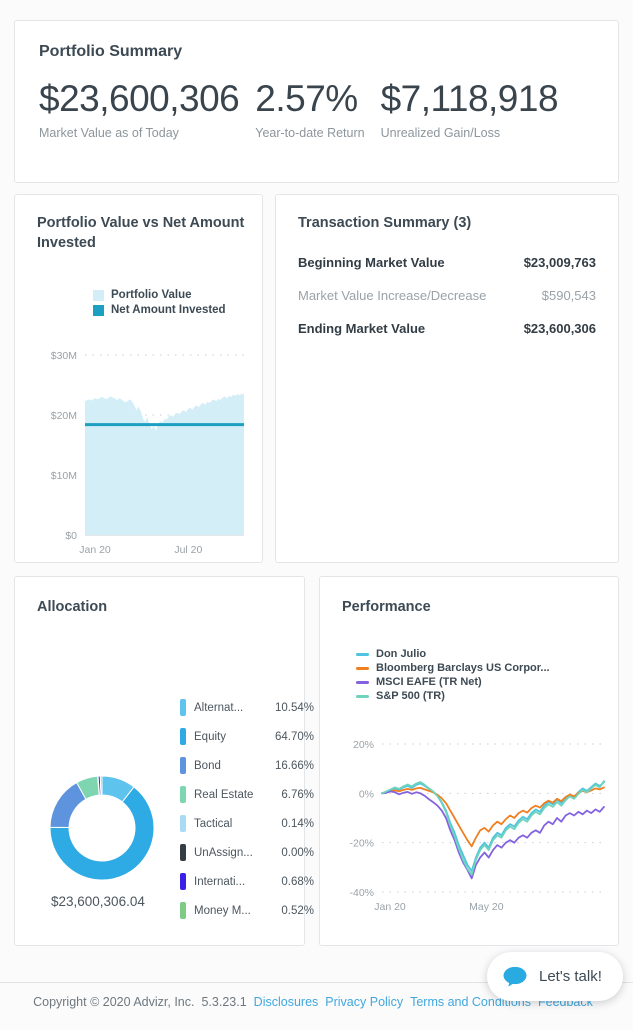 Image resolution: width=633 pixels, height=1030 pixels. What do you see at coordinates (177, 302) in the screenshot?
I see `portfolio-value-legend: Portfolio Value Net Amount Invested` at bounding box center [177, 302].